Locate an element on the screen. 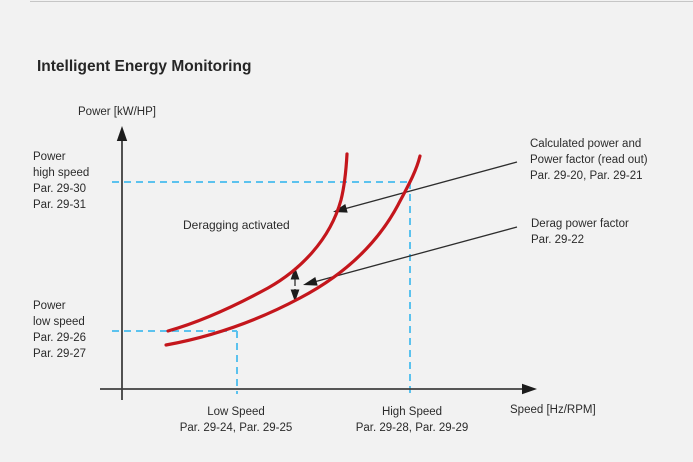  y-axis is located at coordinates (122, 263).